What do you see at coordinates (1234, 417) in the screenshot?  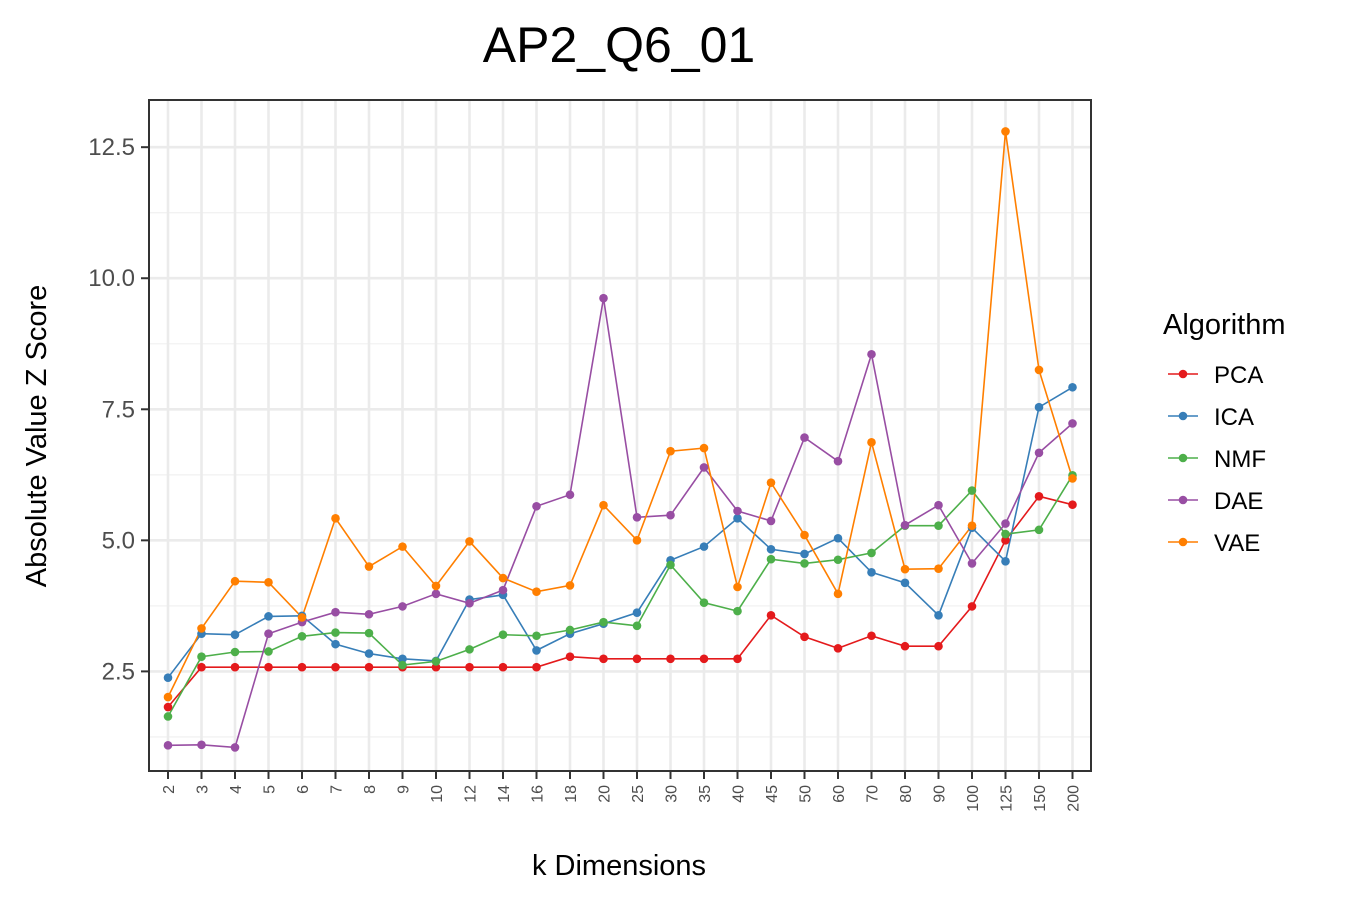 I see `legend-label-ica: ICA` at bounding box center [1234, 417].